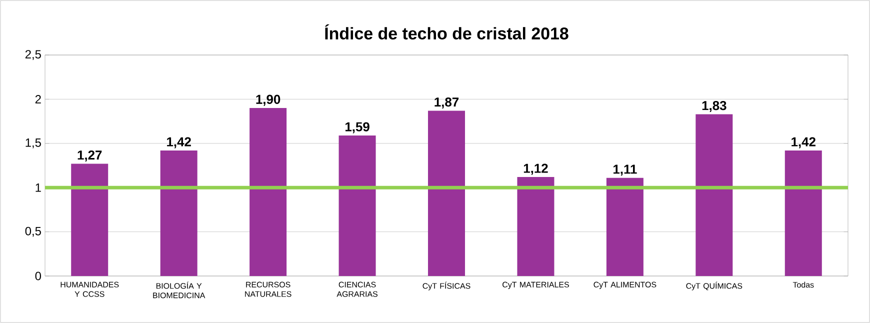 The height and width of the screenshot is (323, 870). Describe the element at coordinates (33, 143) in the screenshot. I see `y-tick-label: 1,5` at that location.